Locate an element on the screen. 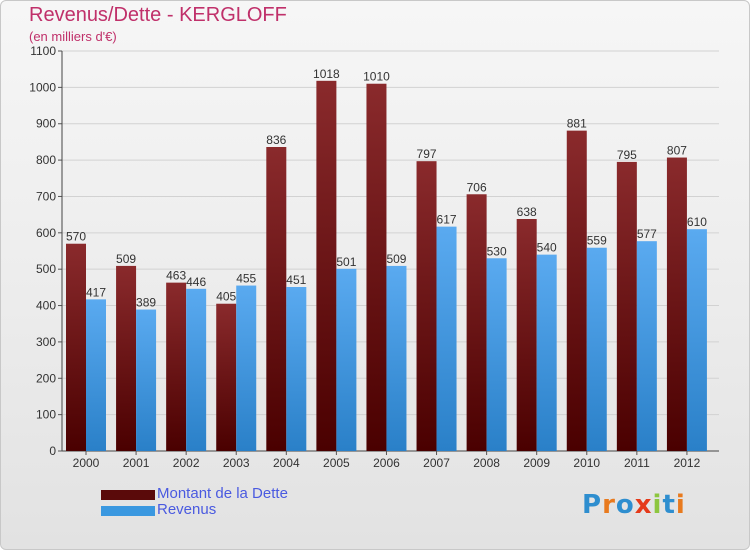  debt-value-label: 638 is located at coordinates (527, 212).